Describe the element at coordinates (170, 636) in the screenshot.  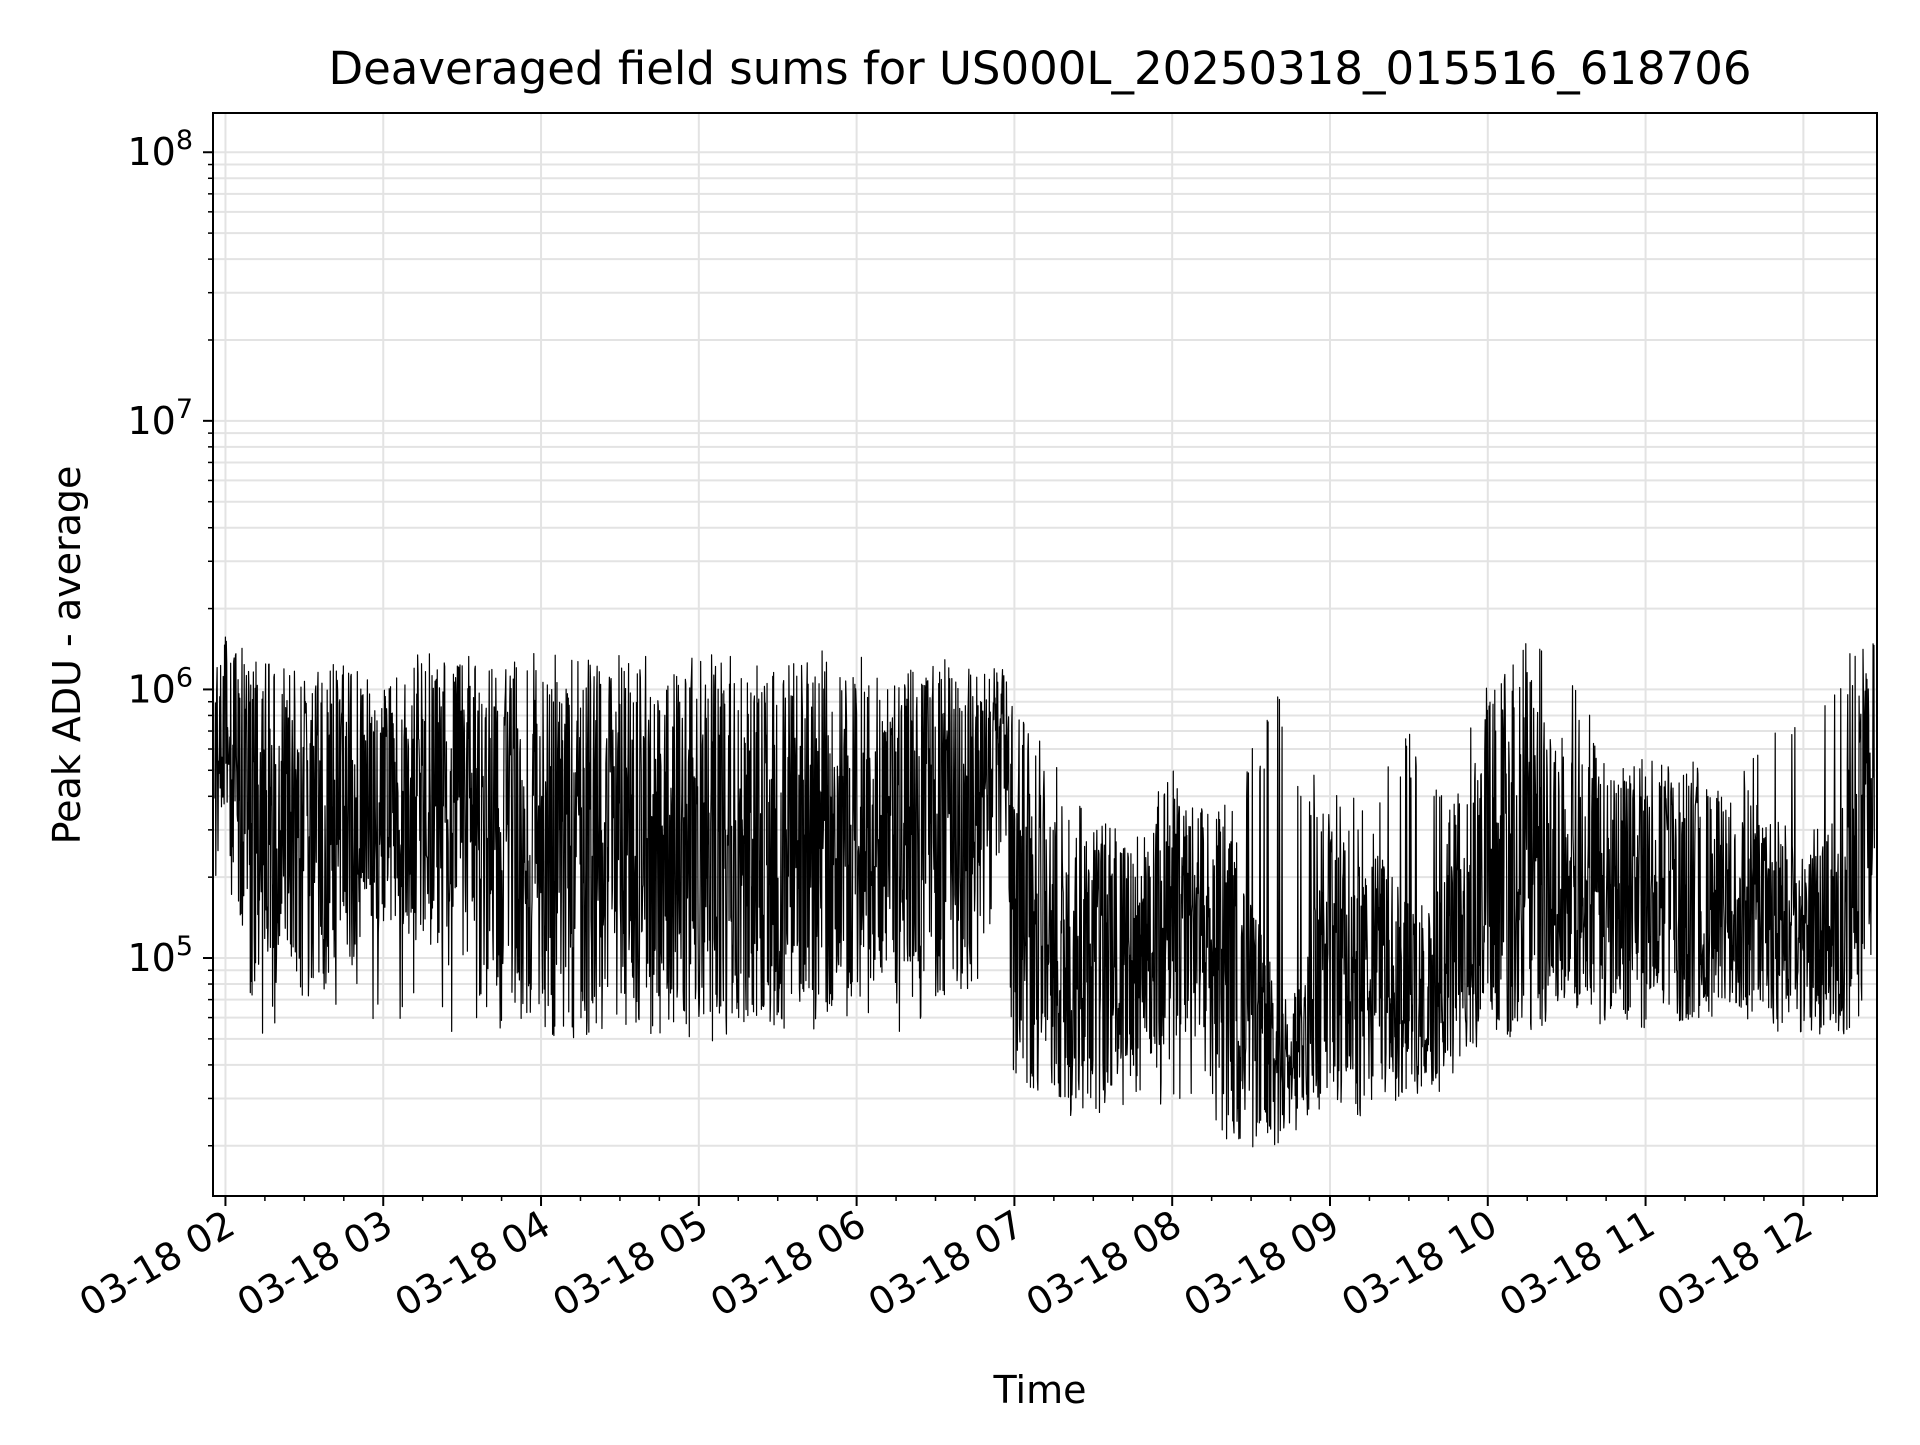
I see `y-axis: 105 106 107 108` at that location.